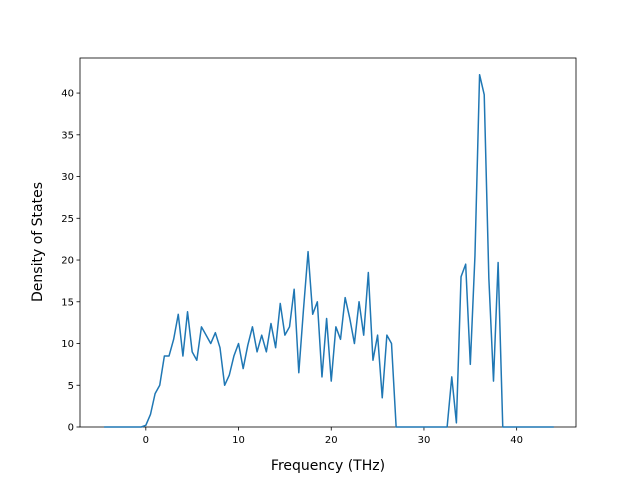 The image size is (640, 480). I want to click on x-tick-label: 30, so click(424, 440).